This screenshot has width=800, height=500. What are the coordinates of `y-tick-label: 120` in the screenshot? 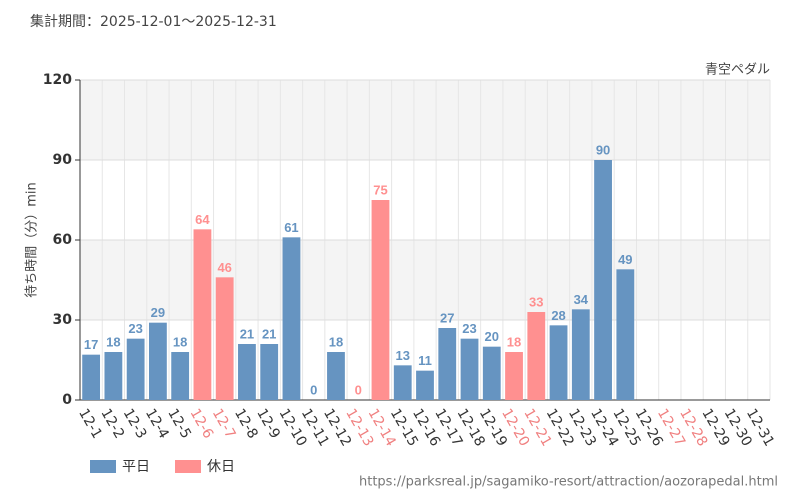 It's located at (57, 80).